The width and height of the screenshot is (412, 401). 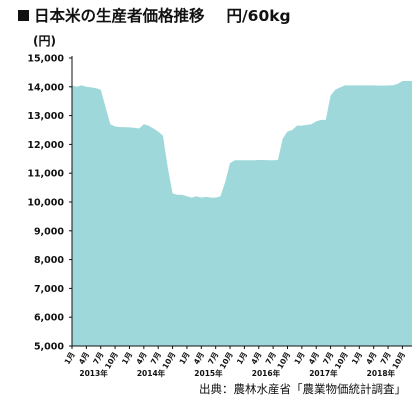 What do you see at coordinates (381, 373) in the screenshot?
I see `x-year-label: 2018年` at bounding box center [381, 373].